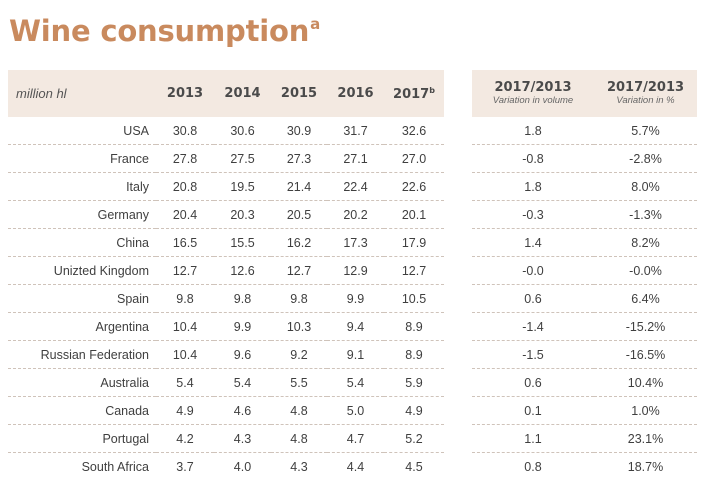  I want to click on country-cell: China, so click(82, 242).